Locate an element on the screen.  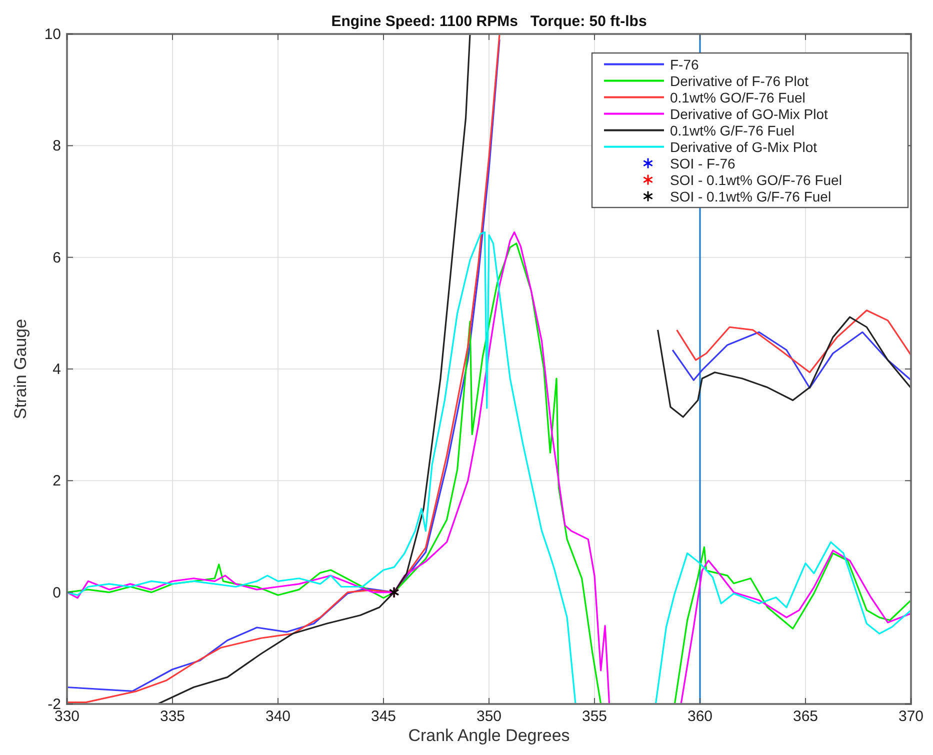
legend-label: SOI - F-76 is located at coordinates (703, 163).